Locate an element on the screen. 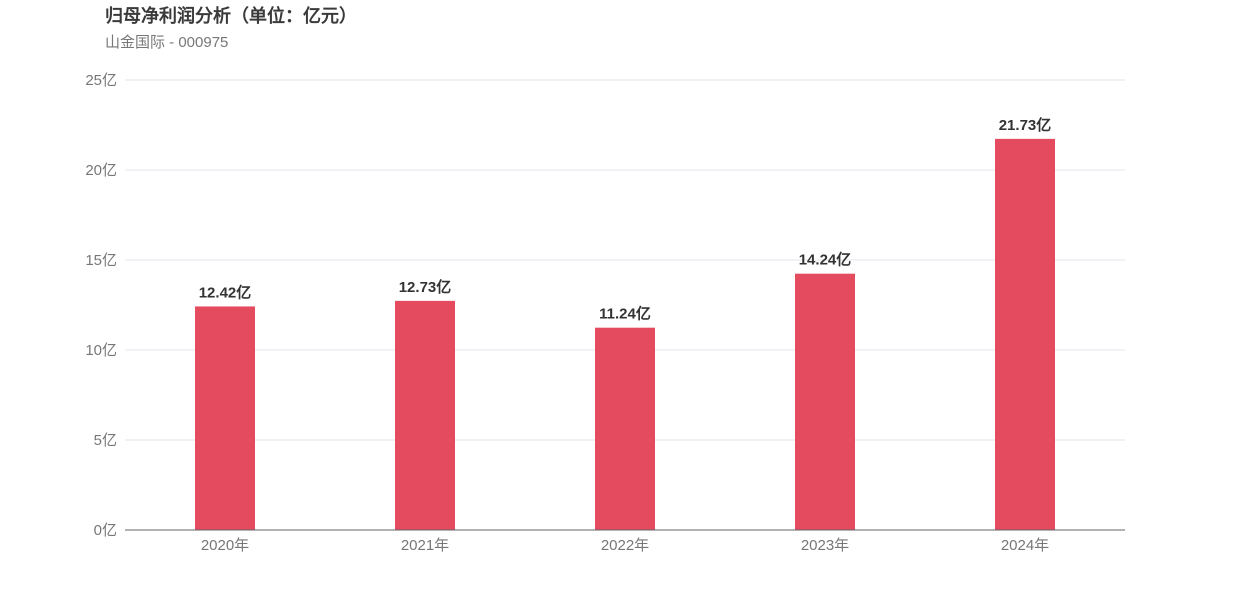  x-tick-label: 2022年 is located at coordinates (625, 545).